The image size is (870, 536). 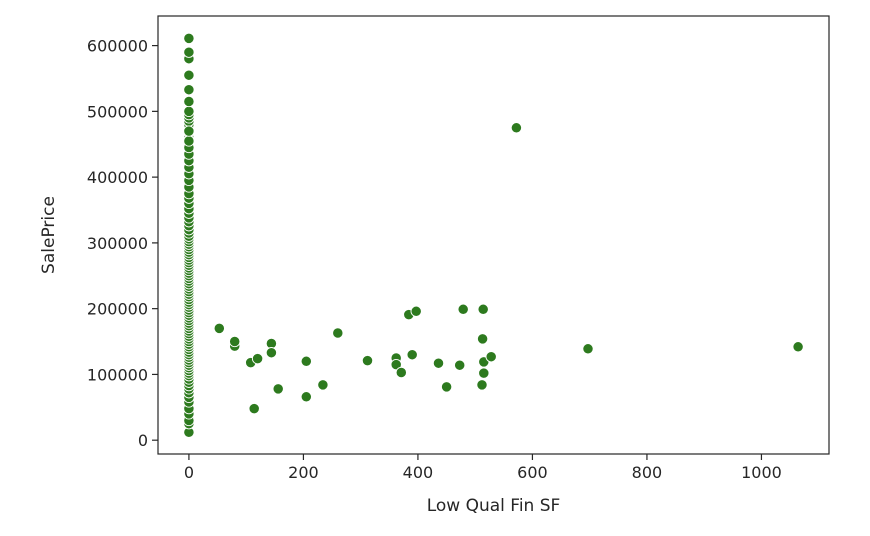 I want to click on x-axis-label: Low Qual Fin SF, so click(x=494, y=506).